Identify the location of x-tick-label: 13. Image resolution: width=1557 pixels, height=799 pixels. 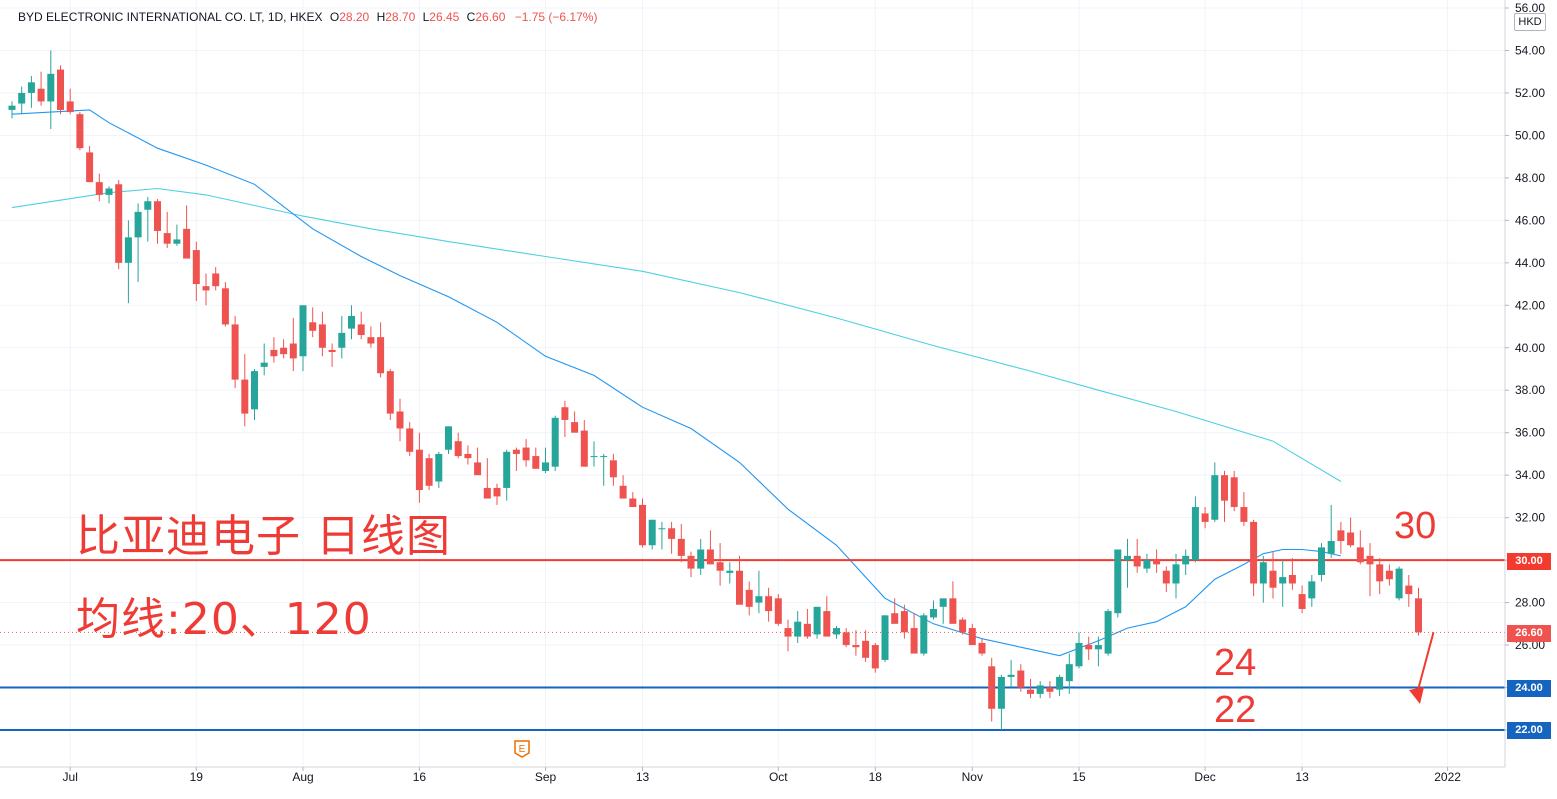
(1302, 777).